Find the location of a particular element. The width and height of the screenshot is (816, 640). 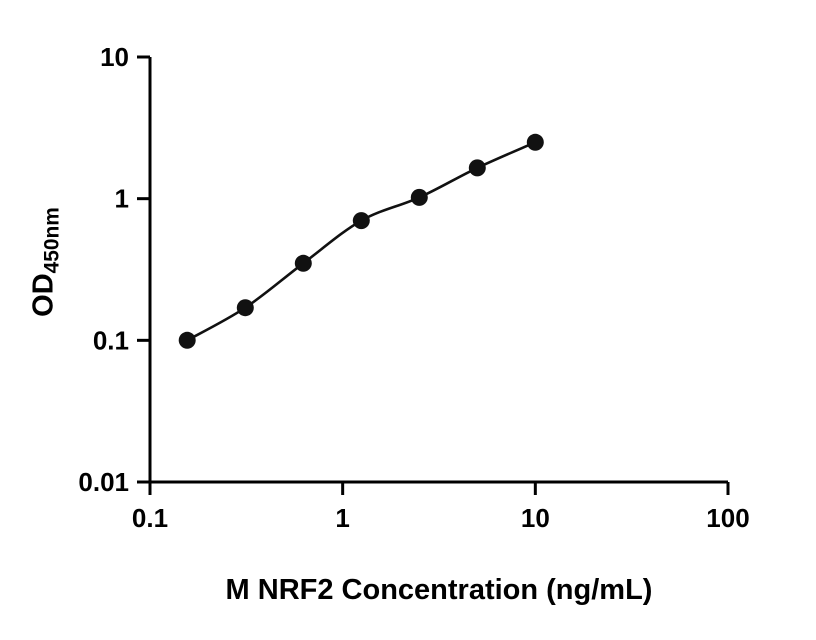

y-tick-label: 0.1 is located at coordinates (111, 340).